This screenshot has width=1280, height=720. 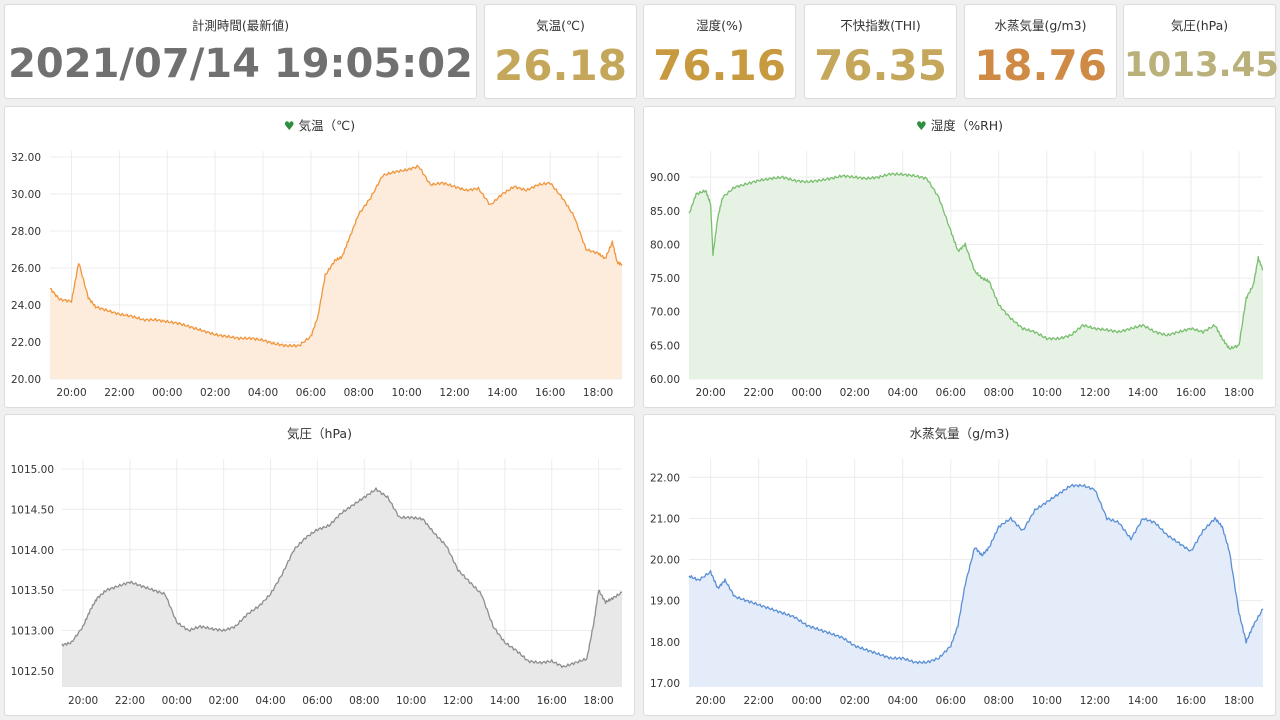 What do you see at coordinates (665, 602) in the screenshot?
I see `y-tick-label: 19.00` at bounding box center [665, 602].